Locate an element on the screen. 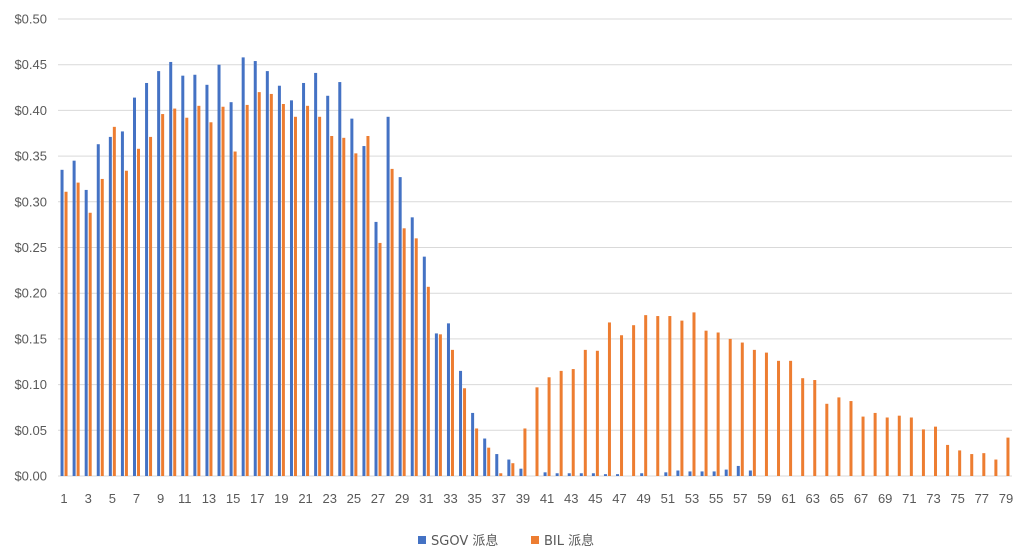 This screenshot has width=1024, height=560. x-tick-label: 11 is located at coordinates (185, 498).